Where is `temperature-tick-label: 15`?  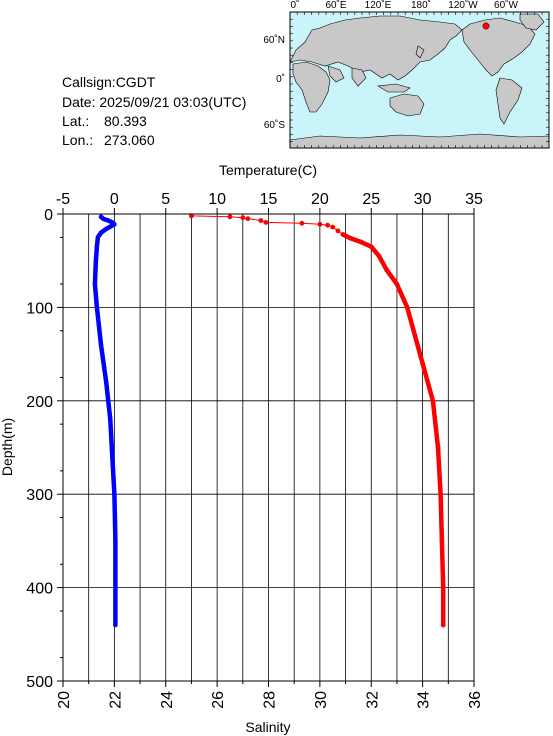
temperature-tick-label: 15 is located at coordinates (269, 199).